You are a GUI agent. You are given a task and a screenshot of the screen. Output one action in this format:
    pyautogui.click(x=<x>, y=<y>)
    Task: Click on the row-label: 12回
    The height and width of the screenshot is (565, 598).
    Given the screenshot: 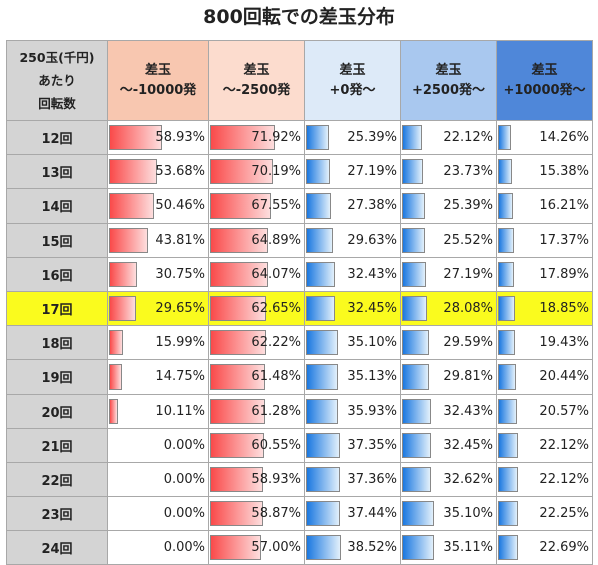 What is the action you would take?
    pyautogui.click(x=57, y=137)
    